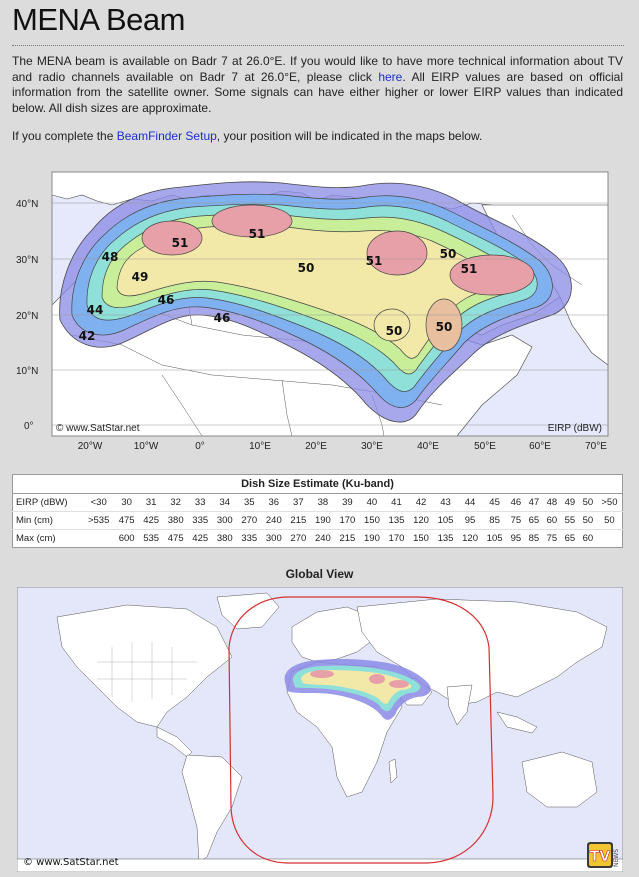 The height and width of the screenshot is (877, 639). What do you see at coordinates (569, 520) in the screenshot?
I see `dish-table-cell: 55` at bounding box center [569, 520].